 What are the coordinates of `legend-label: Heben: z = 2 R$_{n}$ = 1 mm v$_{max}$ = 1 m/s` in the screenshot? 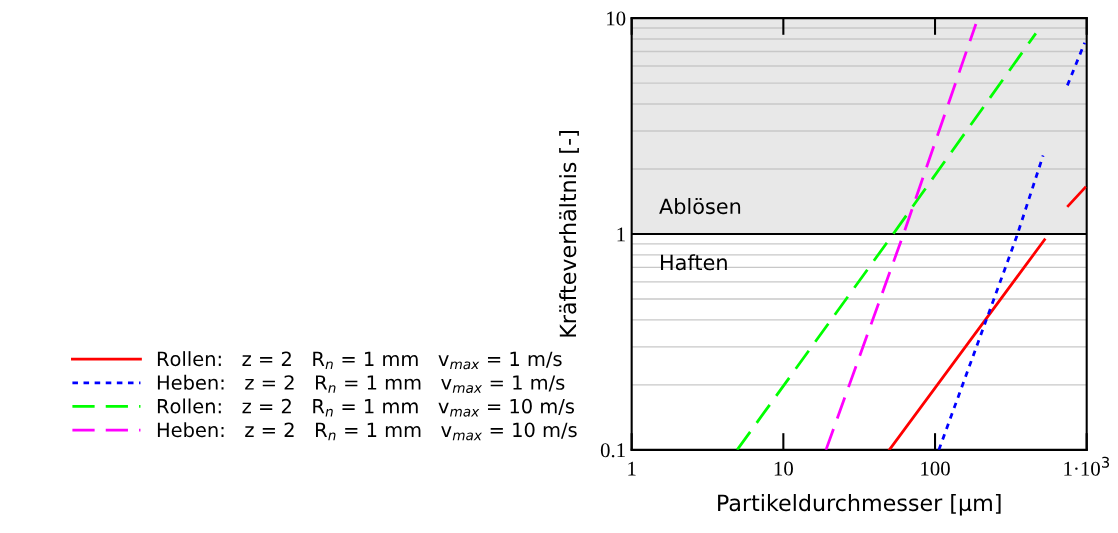 It's located at (361, 383).